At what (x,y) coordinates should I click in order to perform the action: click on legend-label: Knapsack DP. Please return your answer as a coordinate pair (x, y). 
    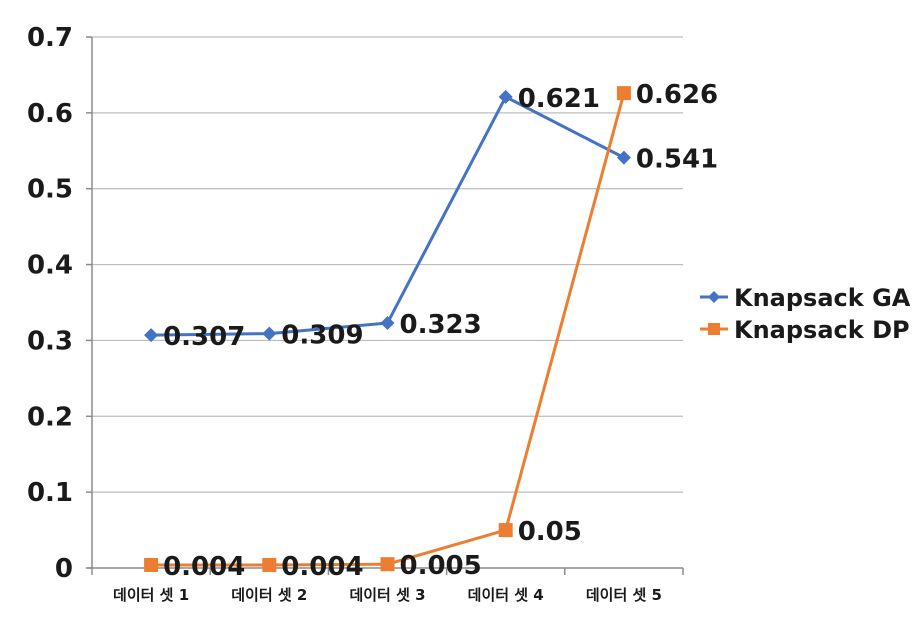
    Looking at the image, I should click on (822, 330).